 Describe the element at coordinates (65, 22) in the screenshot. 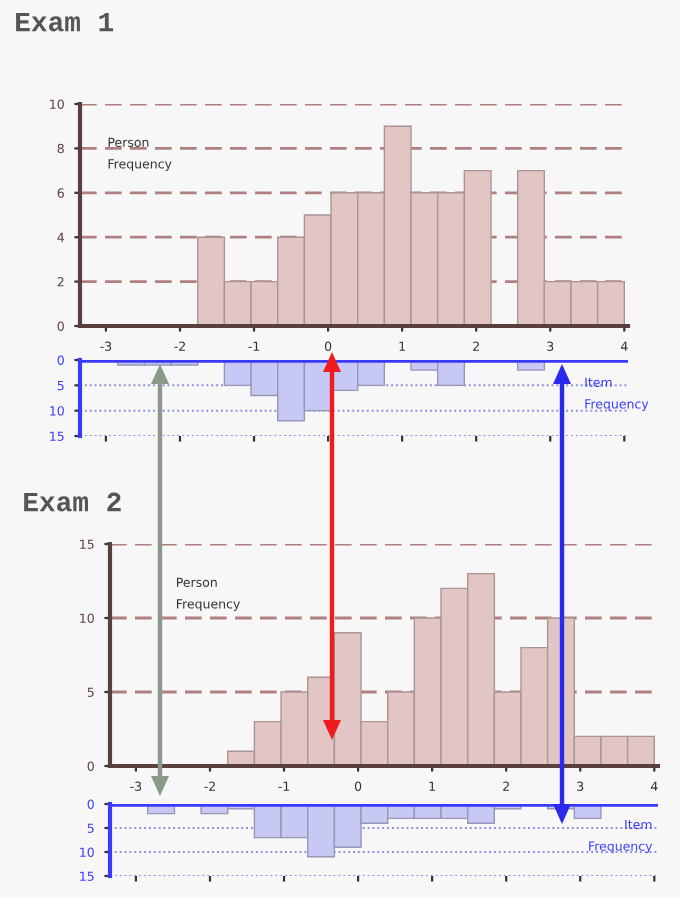

I see `chart-title: Exam 1` at that location.